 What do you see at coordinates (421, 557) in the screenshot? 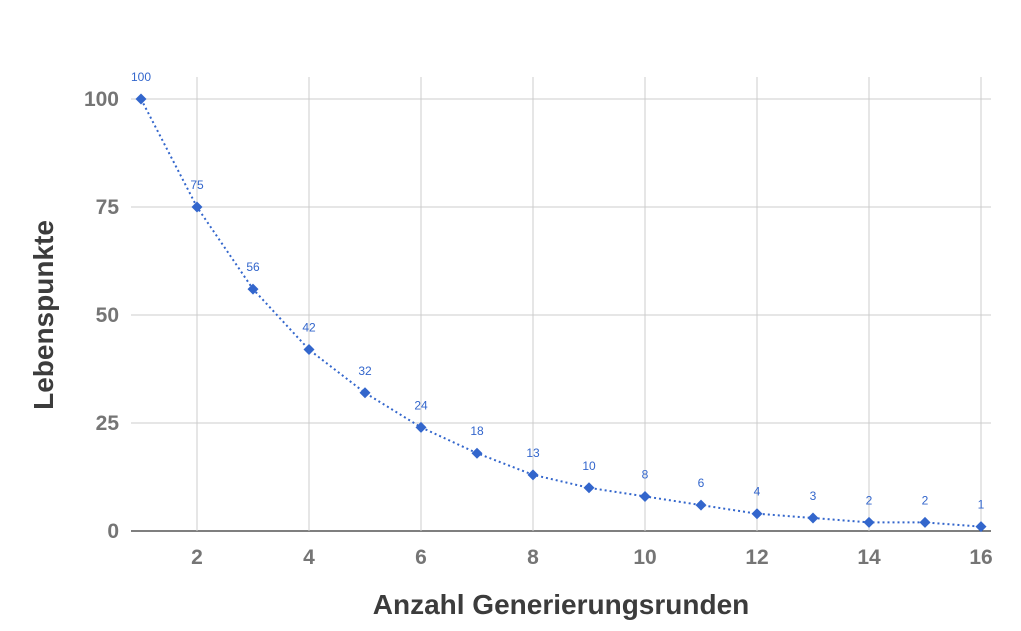
I see `x-tick-label: 6` at bounding box center [421, 557].